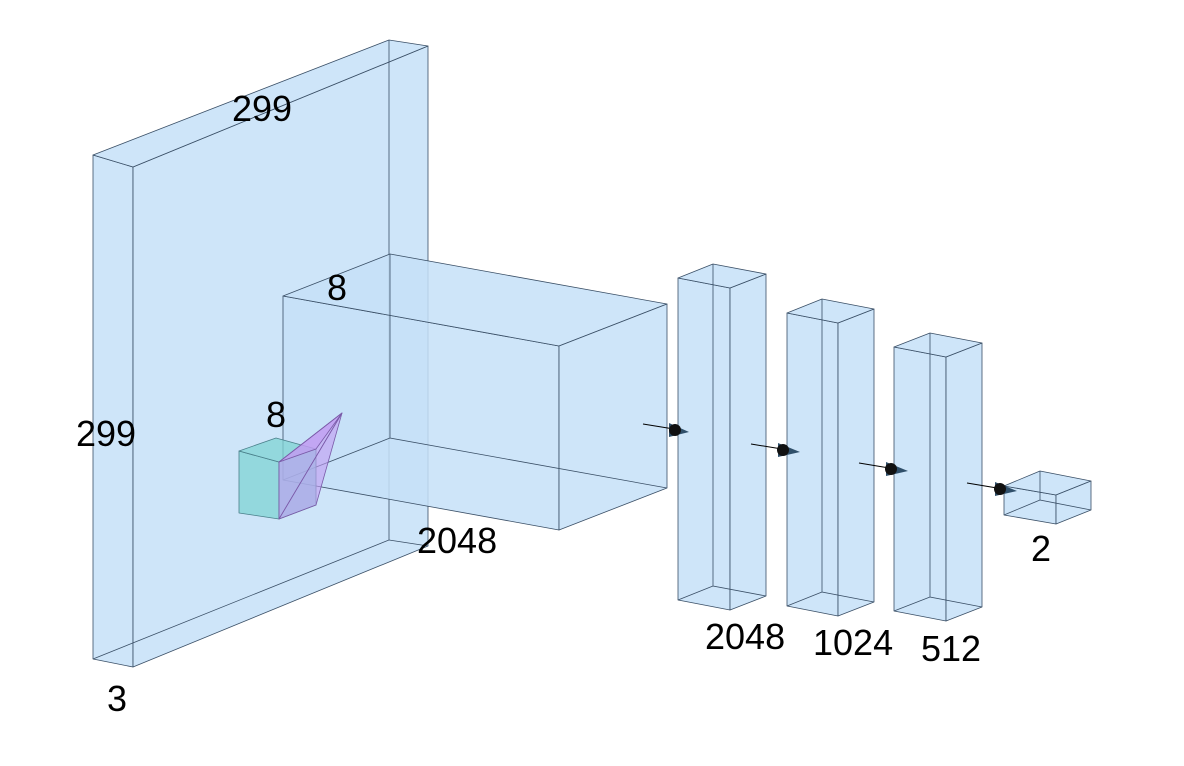 This screenshot has height=766, width=1184. I want to click on dense-2048-label: 2048, so click(745, 636).